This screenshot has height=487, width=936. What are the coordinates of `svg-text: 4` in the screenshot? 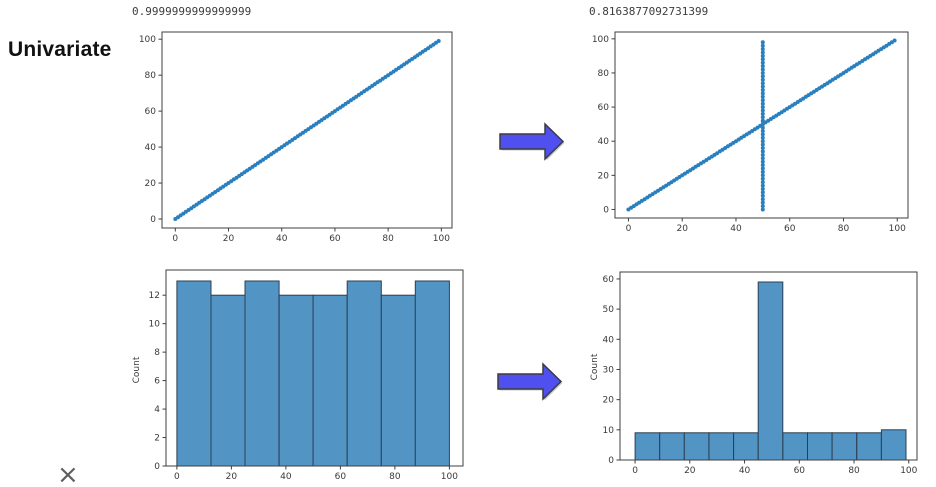 It's located at (157, 410).